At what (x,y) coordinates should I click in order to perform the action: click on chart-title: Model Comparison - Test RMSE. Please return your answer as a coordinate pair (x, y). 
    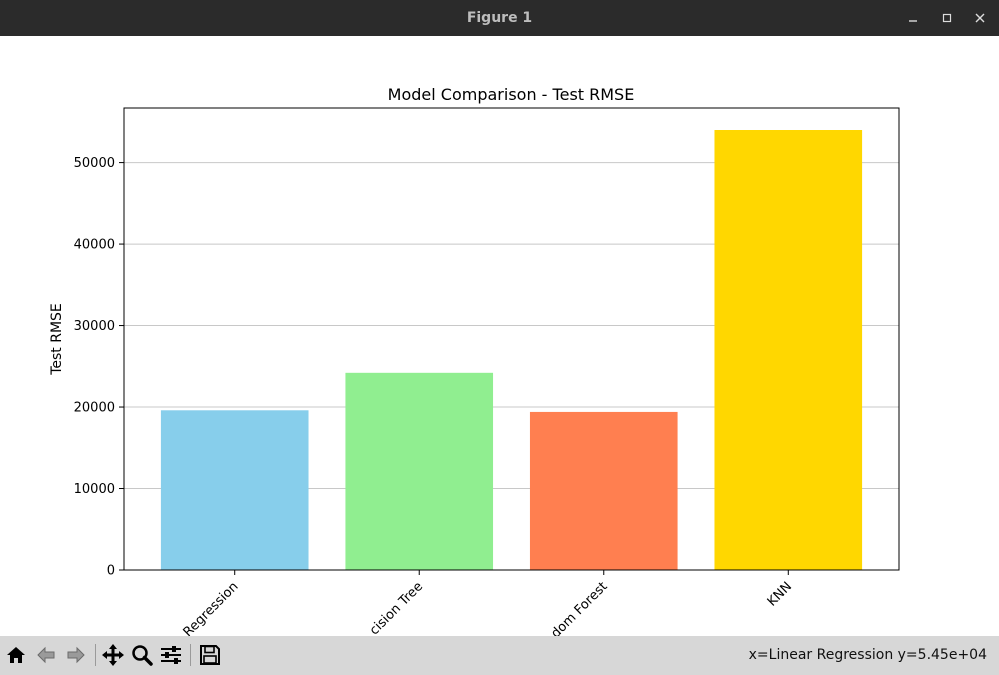
    Looking at the image, I should click on (511, 94).